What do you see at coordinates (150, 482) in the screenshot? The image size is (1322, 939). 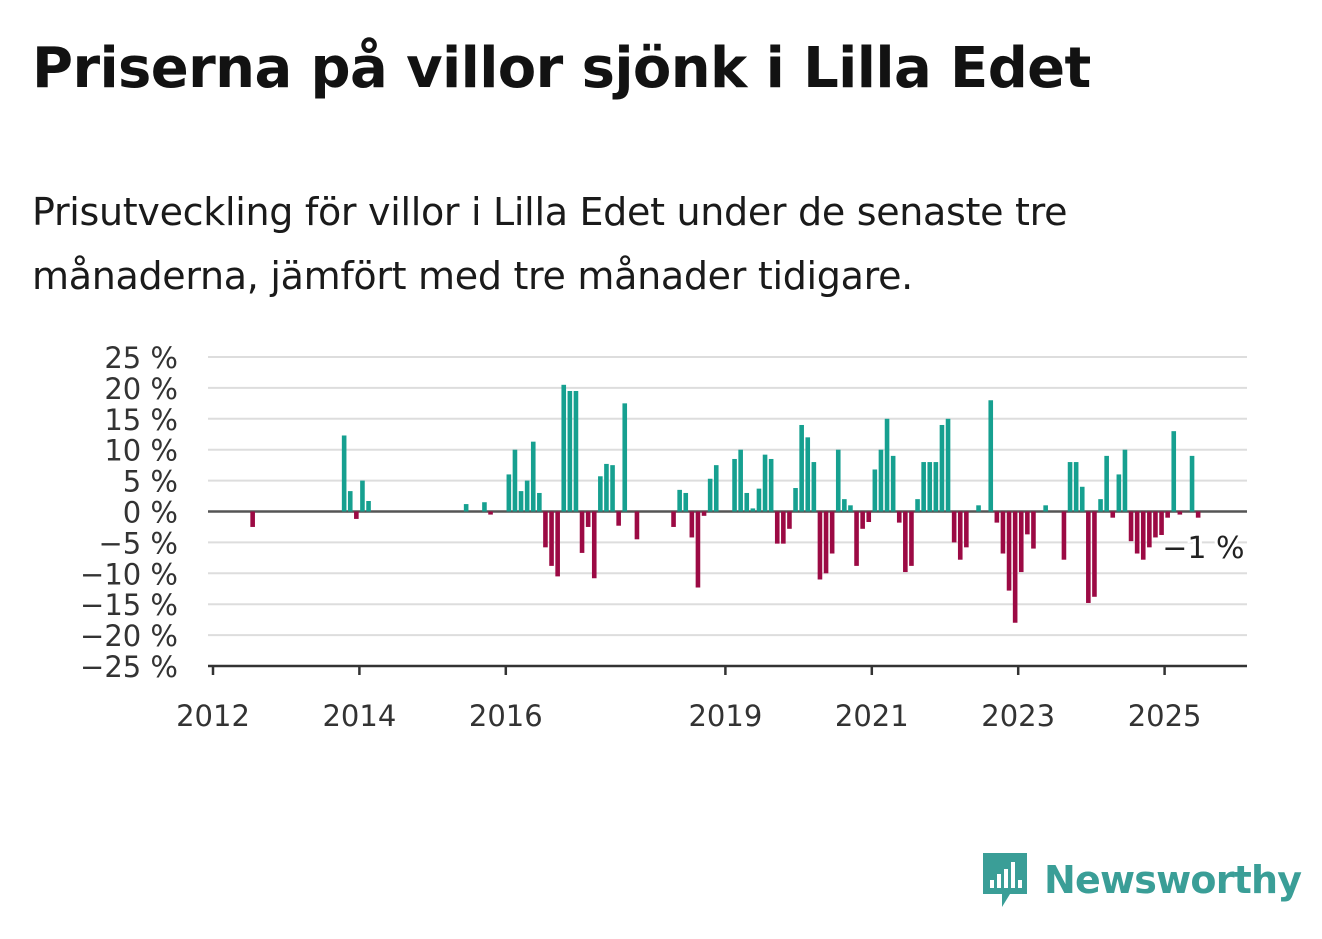 I see `y-tick-label: 5 %` at bounding box center [150, 482].